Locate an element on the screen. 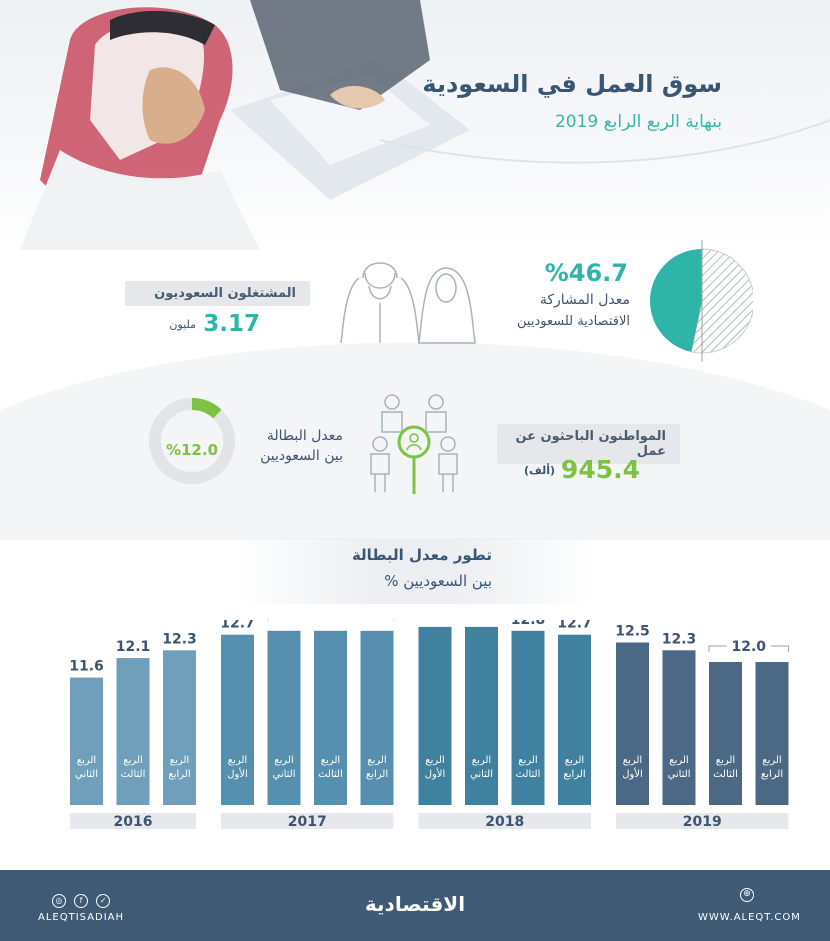 The width and height of the screenshot is (830, 941). chart-subtitle: بين السعوديين % is located at coordinates (438, 581).